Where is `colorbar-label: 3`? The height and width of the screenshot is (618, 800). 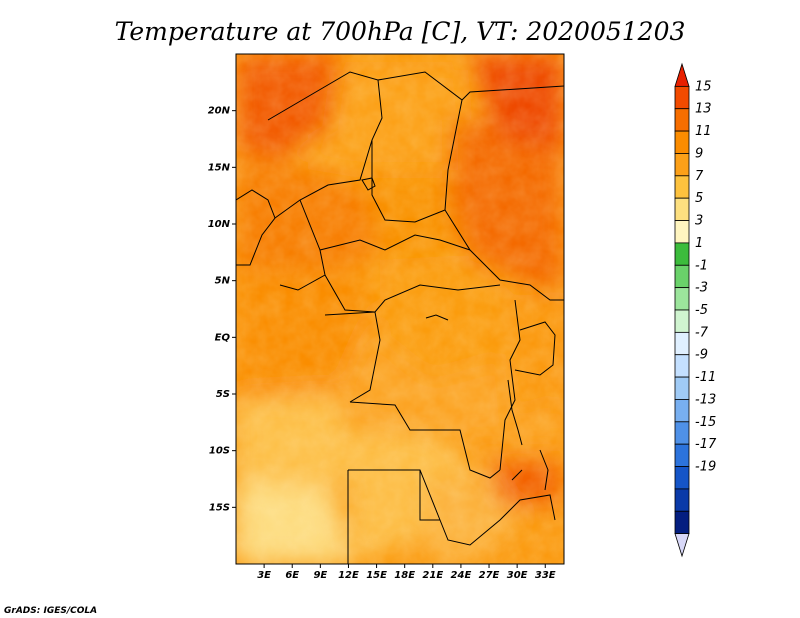
colorbar-label: 3 is located at coordinates (699, 221).